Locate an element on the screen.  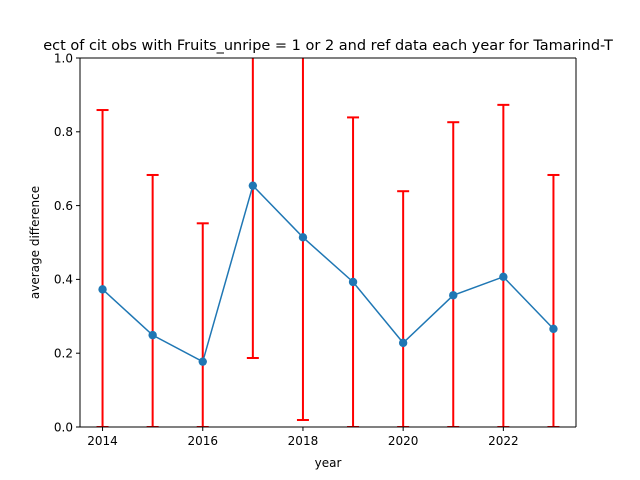
x-axis-ticks: 2014 2016 2018 2020 2022 is located at coordinates (303, 437).